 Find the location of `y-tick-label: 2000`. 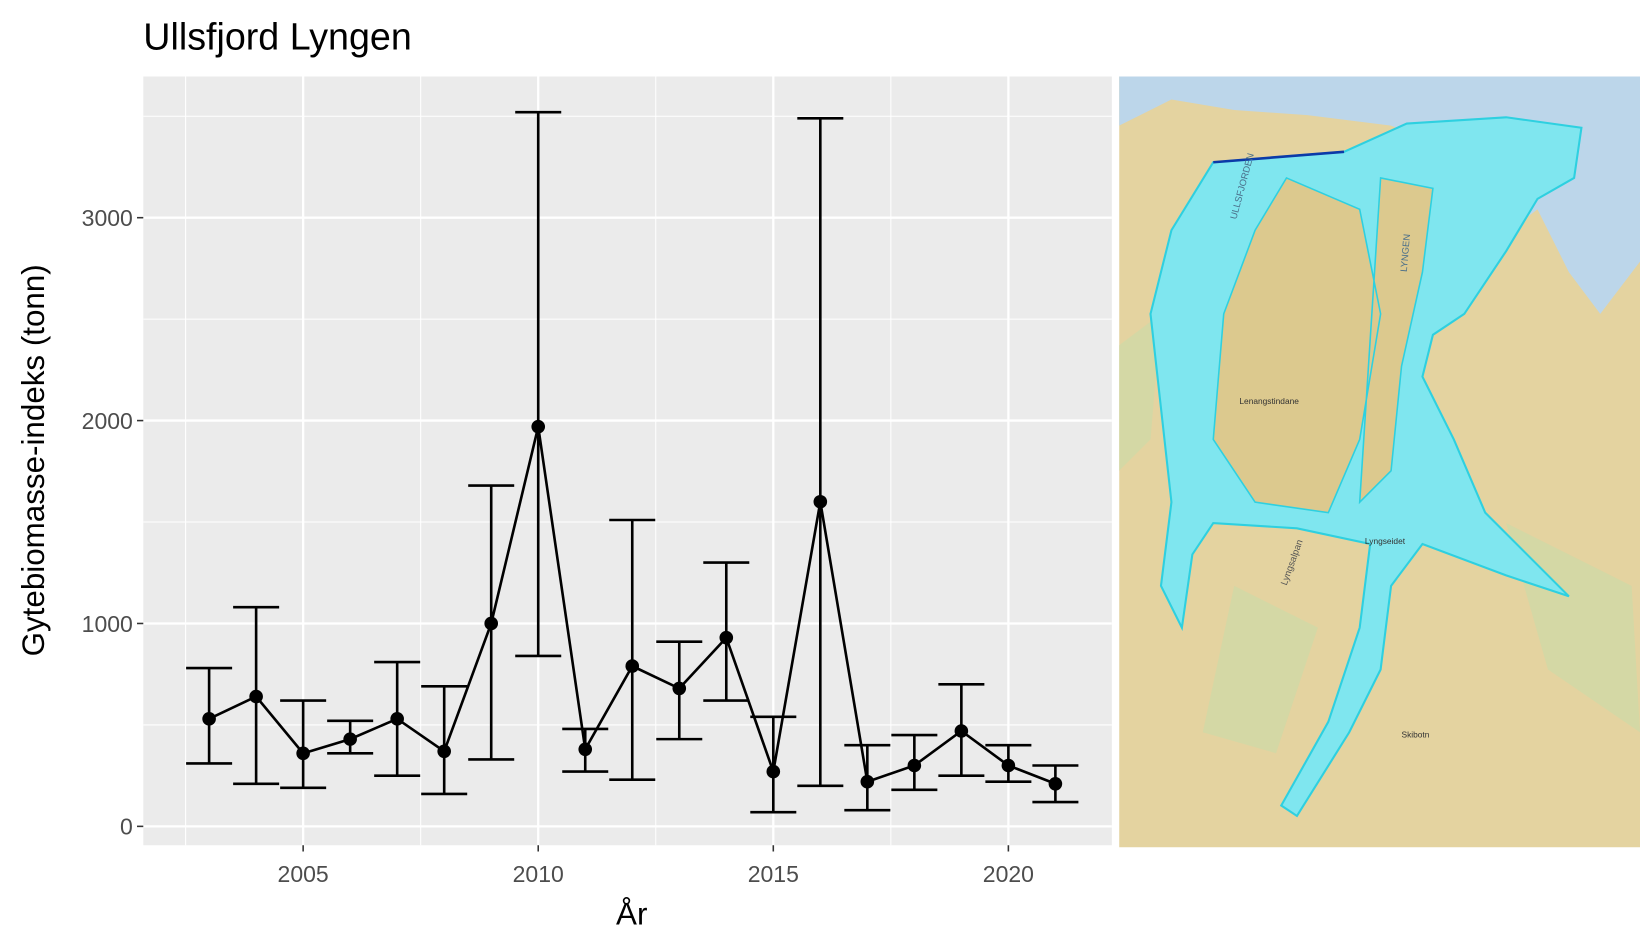

y-tick-label: 2000 is located at coordinates (107, 421).